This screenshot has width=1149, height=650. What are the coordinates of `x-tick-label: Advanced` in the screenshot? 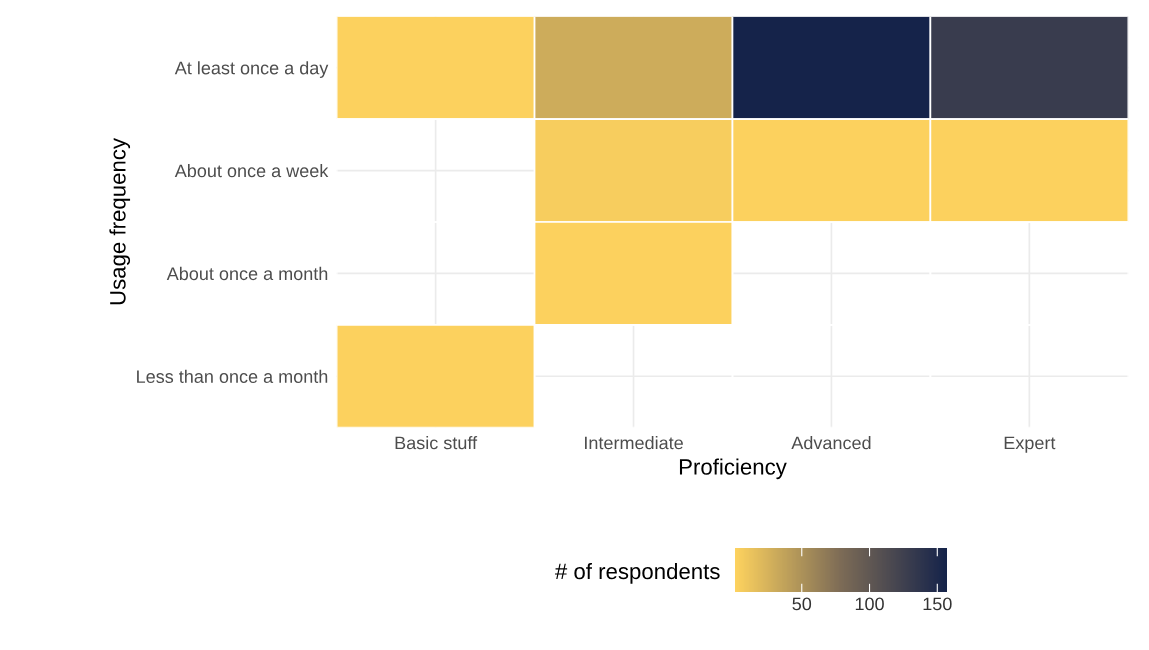 It's located at (831, 443).